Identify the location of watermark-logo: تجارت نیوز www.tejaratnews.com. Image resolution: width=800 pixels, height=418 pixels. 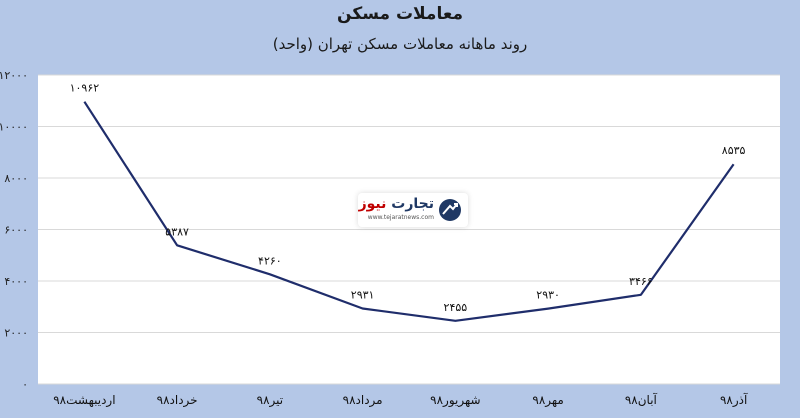
(413, 210).